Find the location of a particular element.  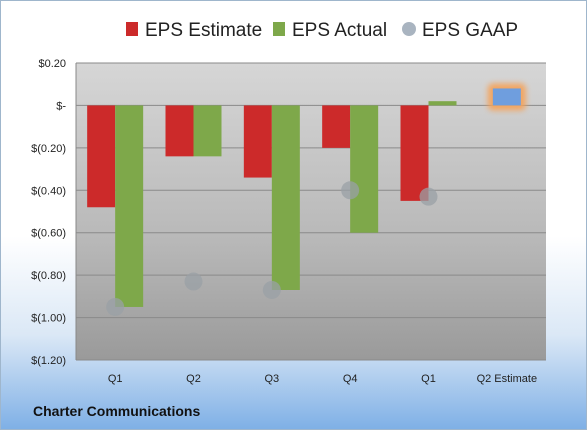

y-tick-label: $(1.20) is located at coordinates (48, 361).